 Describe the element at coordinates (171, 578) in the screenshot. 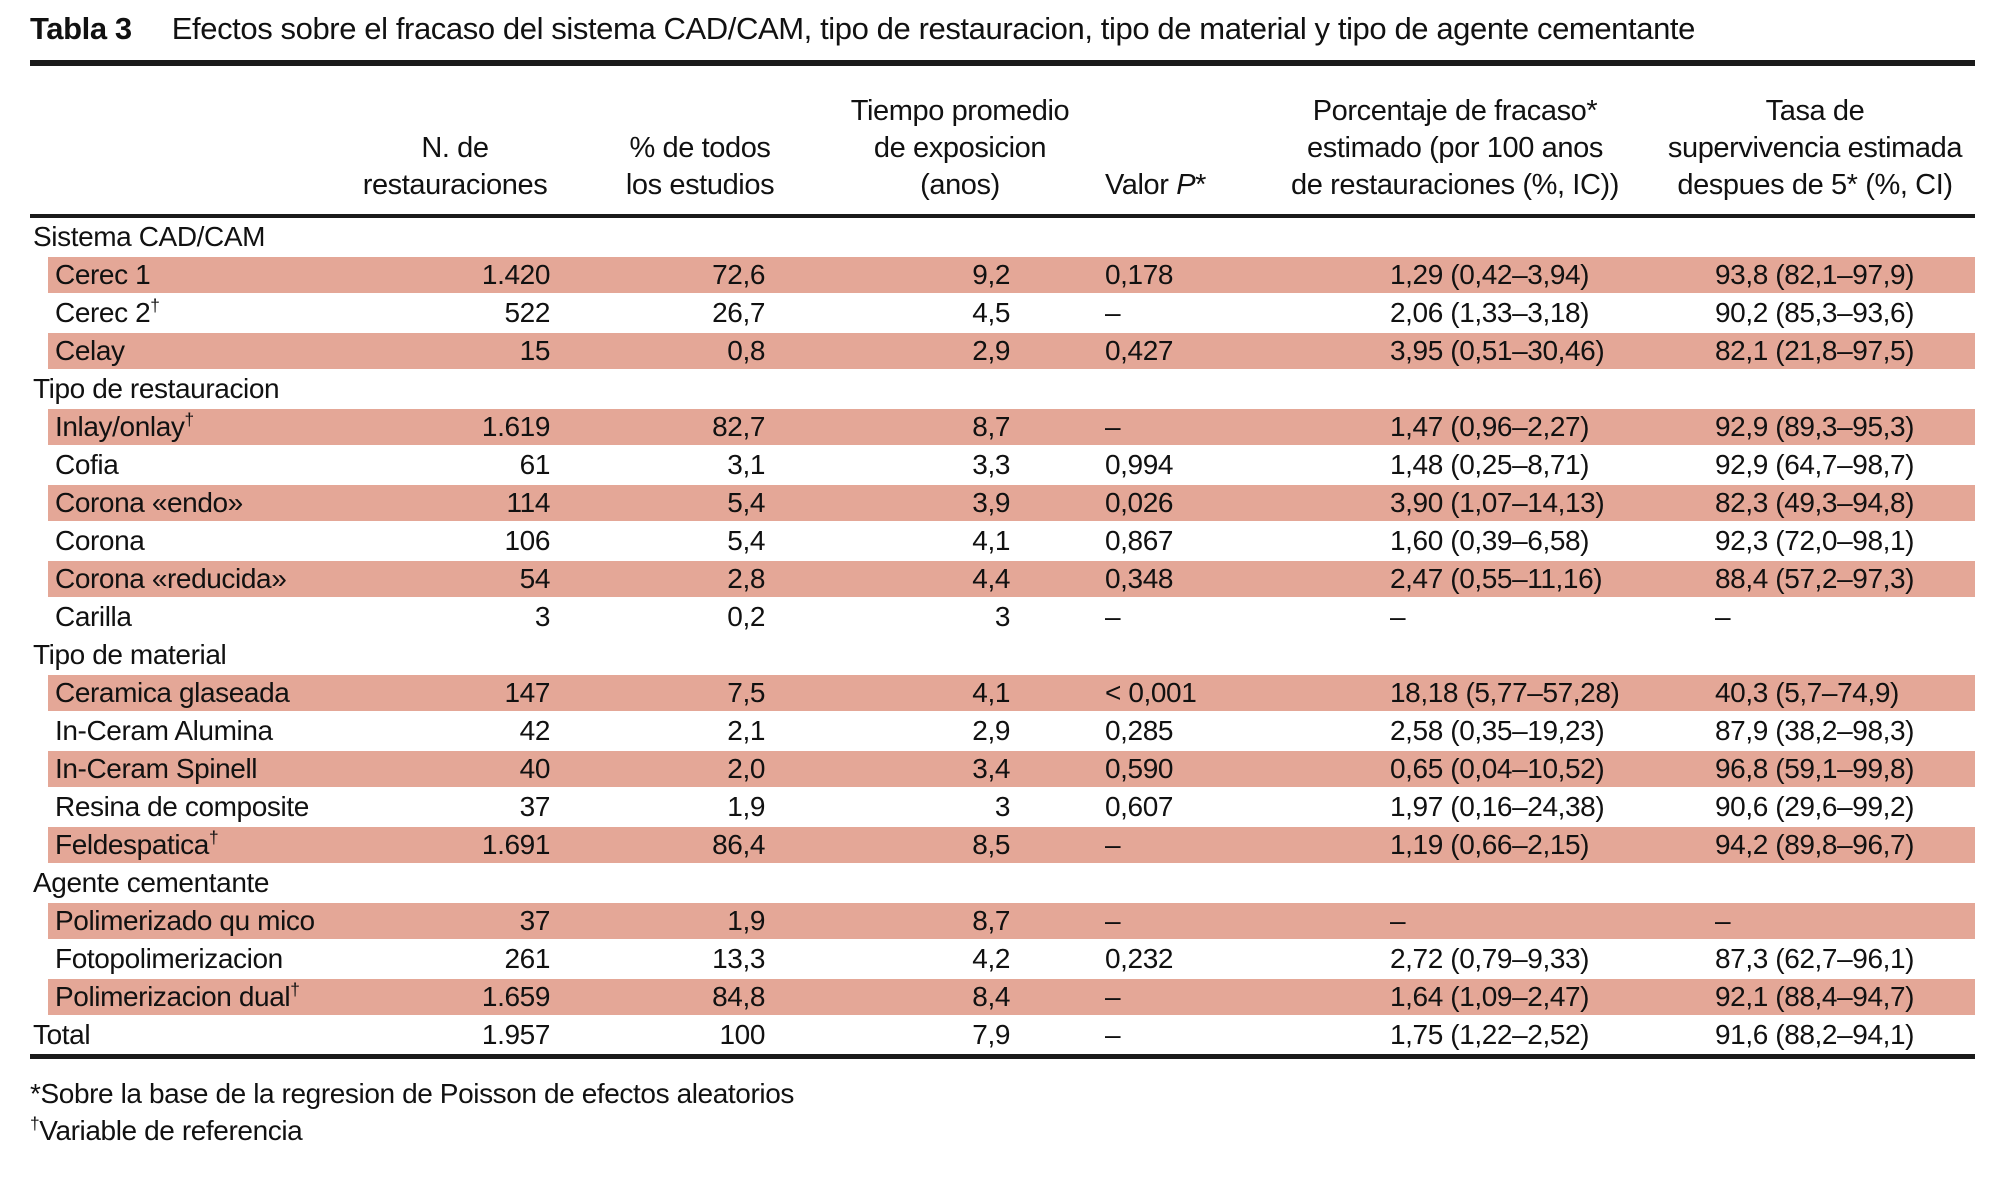

I see `row-label: Corona «reducida»` at that location.